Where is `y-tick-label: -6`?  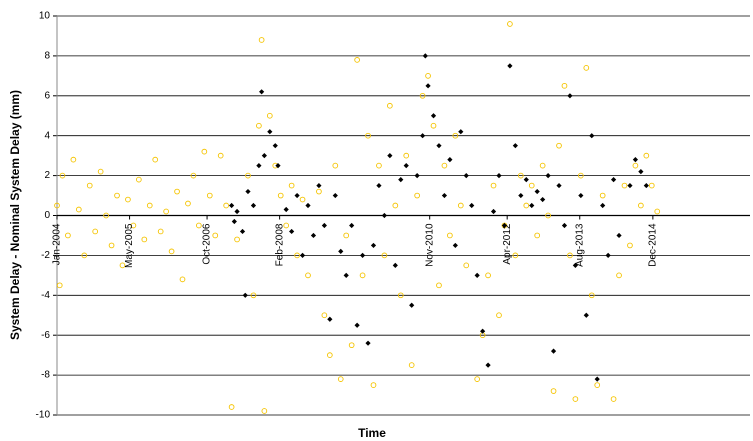
y-tick-label: -6 is located at coordinates (45, 335).